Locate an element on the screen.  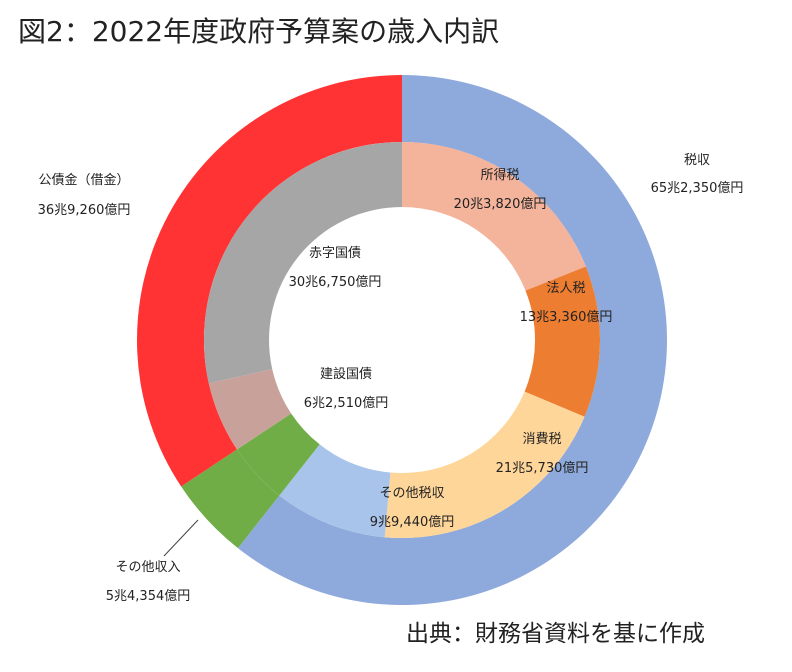
label-construction-bonds-name: 建設国債 is located at coordinates (346, 374).